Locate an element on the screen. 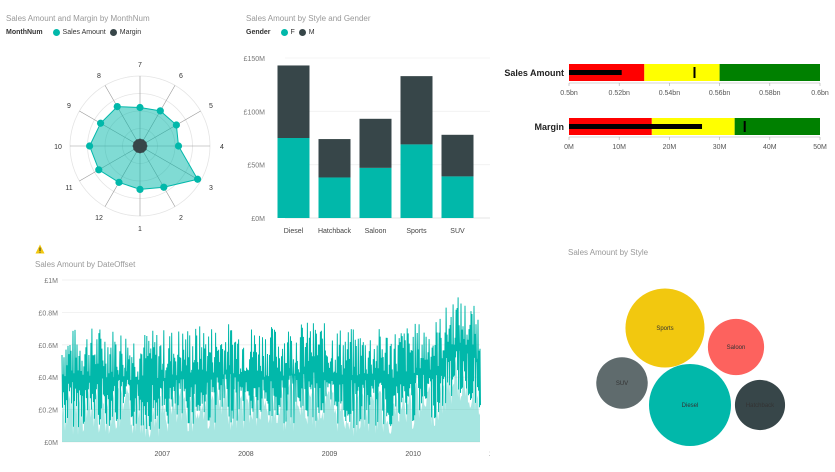 This screenshot has height=472, width=835. radar-tick-label: 4 is located at coordinates (222, 147).